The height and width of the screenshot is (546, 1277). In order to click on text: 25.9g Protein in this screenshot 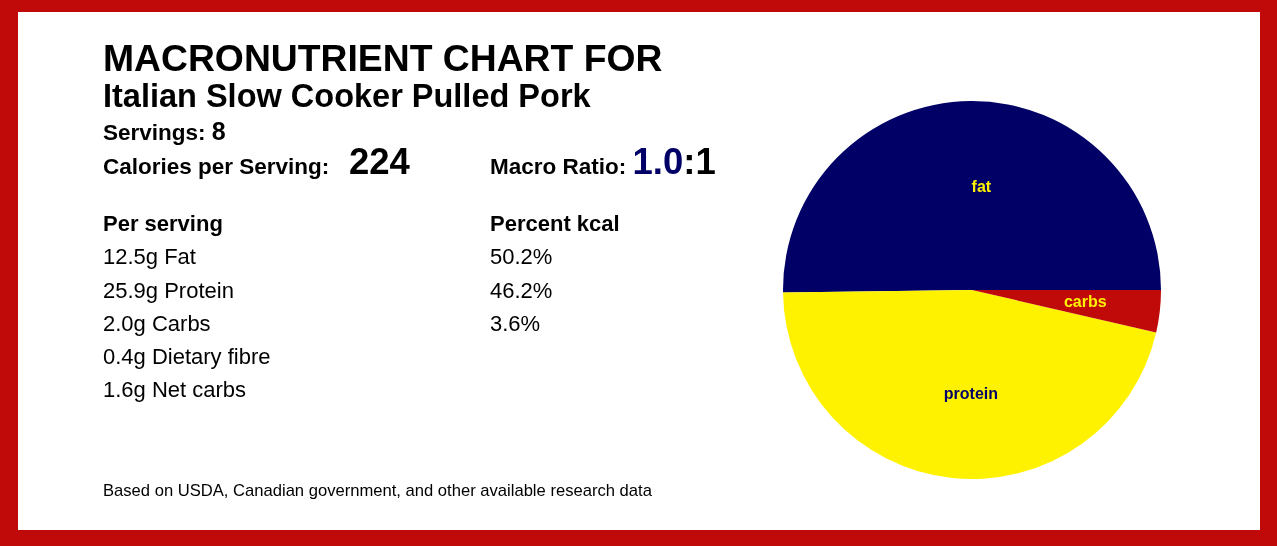, I will do `click(168, 290)`.